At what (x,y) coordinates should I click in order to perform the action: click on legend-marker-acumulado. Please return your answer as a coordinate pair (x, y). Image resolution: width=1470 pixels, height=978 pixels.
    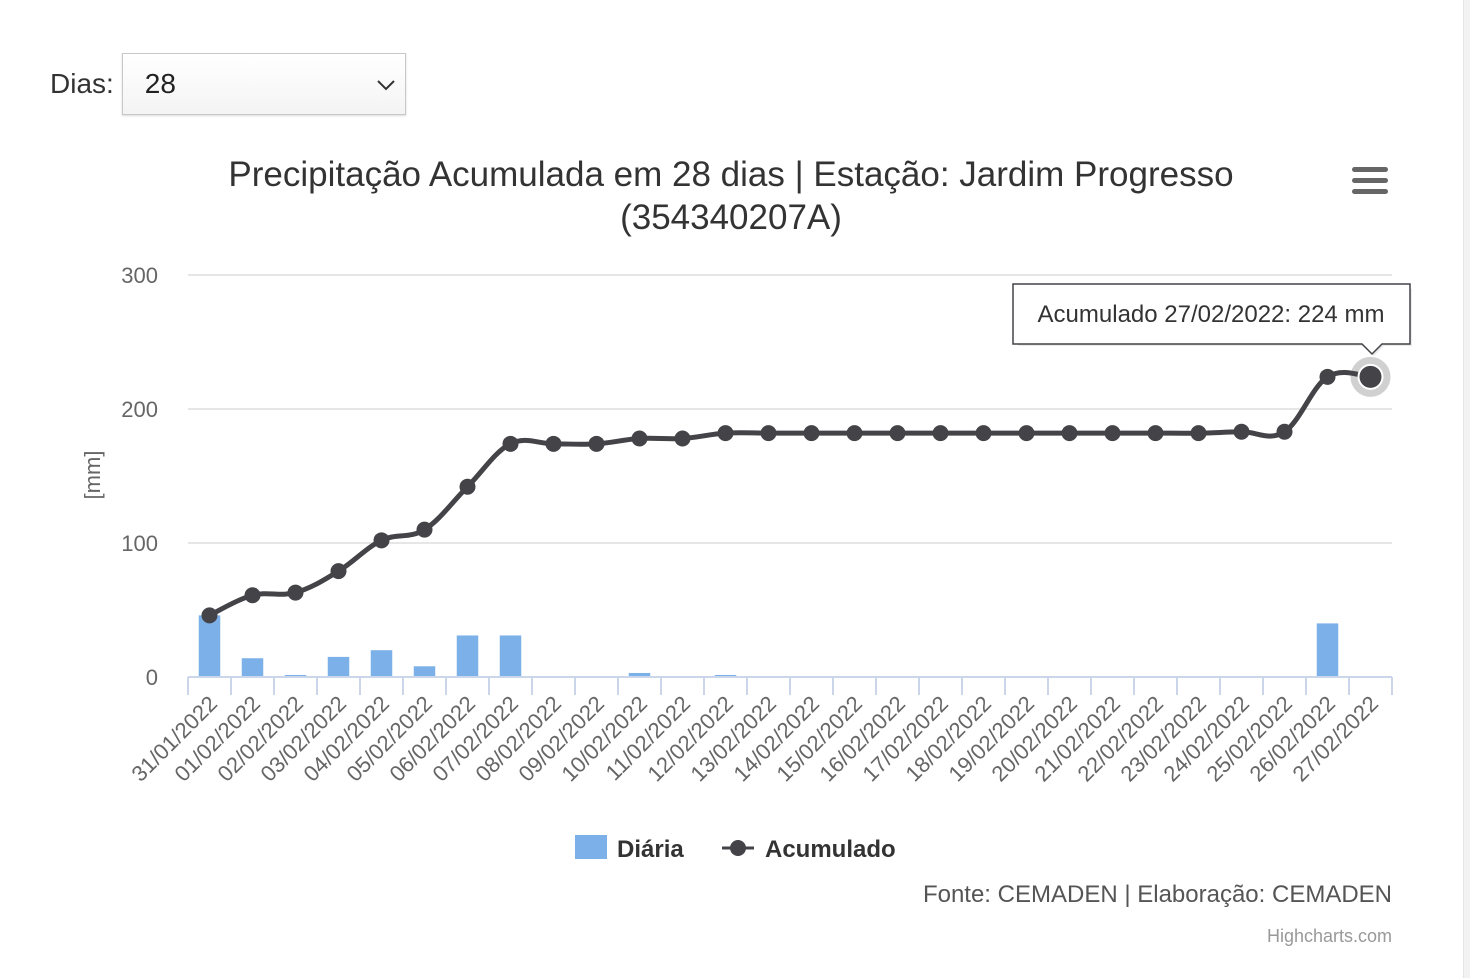
    Looking at the image, I should click on (738, 848).